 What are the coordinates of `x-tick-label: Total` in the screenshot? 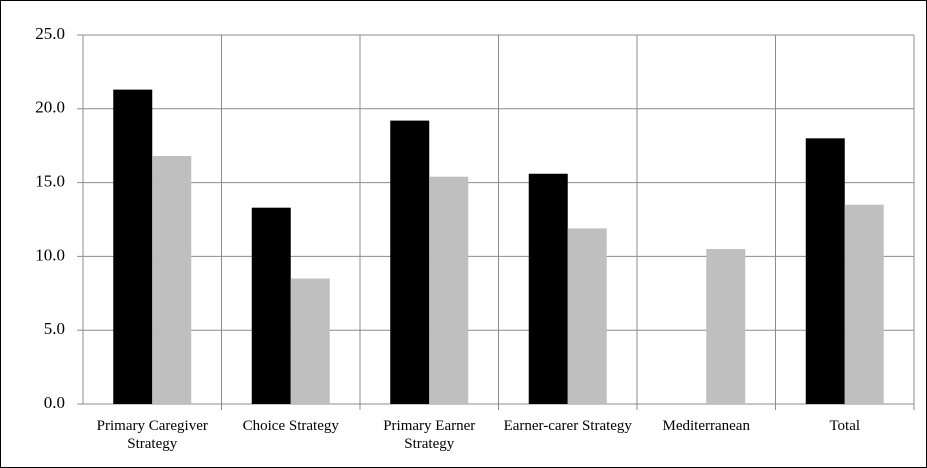 It's located at (845, 426).